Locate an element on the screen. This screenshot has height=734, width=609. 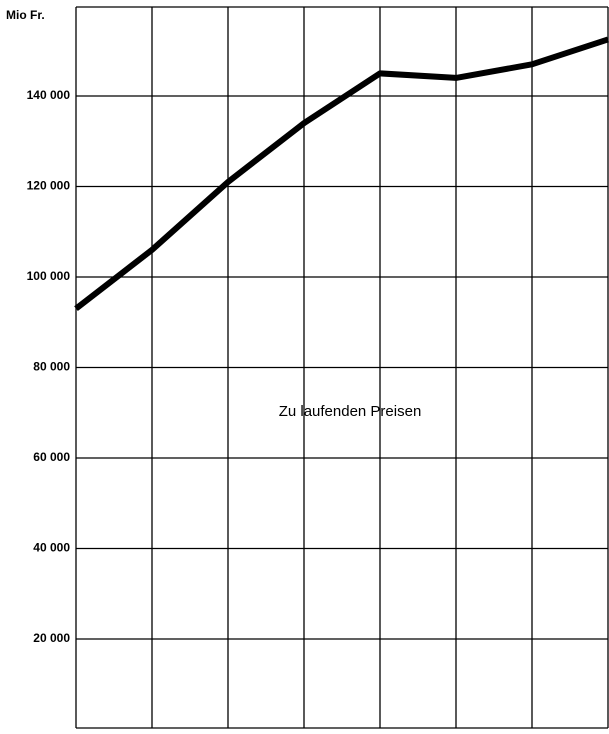
annotation: Zu laufenden Preisen is located at coordinates (350, 411).